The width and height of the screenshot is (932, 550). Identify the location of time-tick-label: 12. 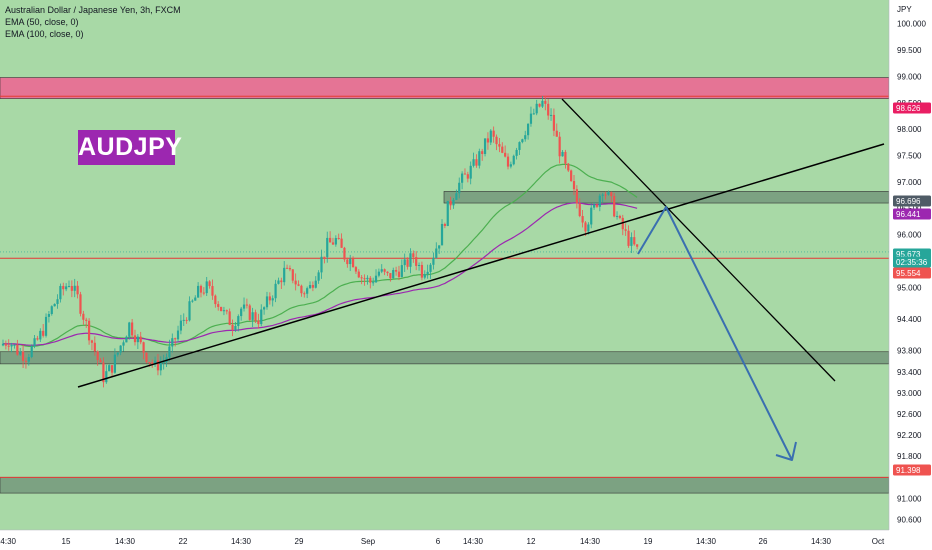
(531, 541).